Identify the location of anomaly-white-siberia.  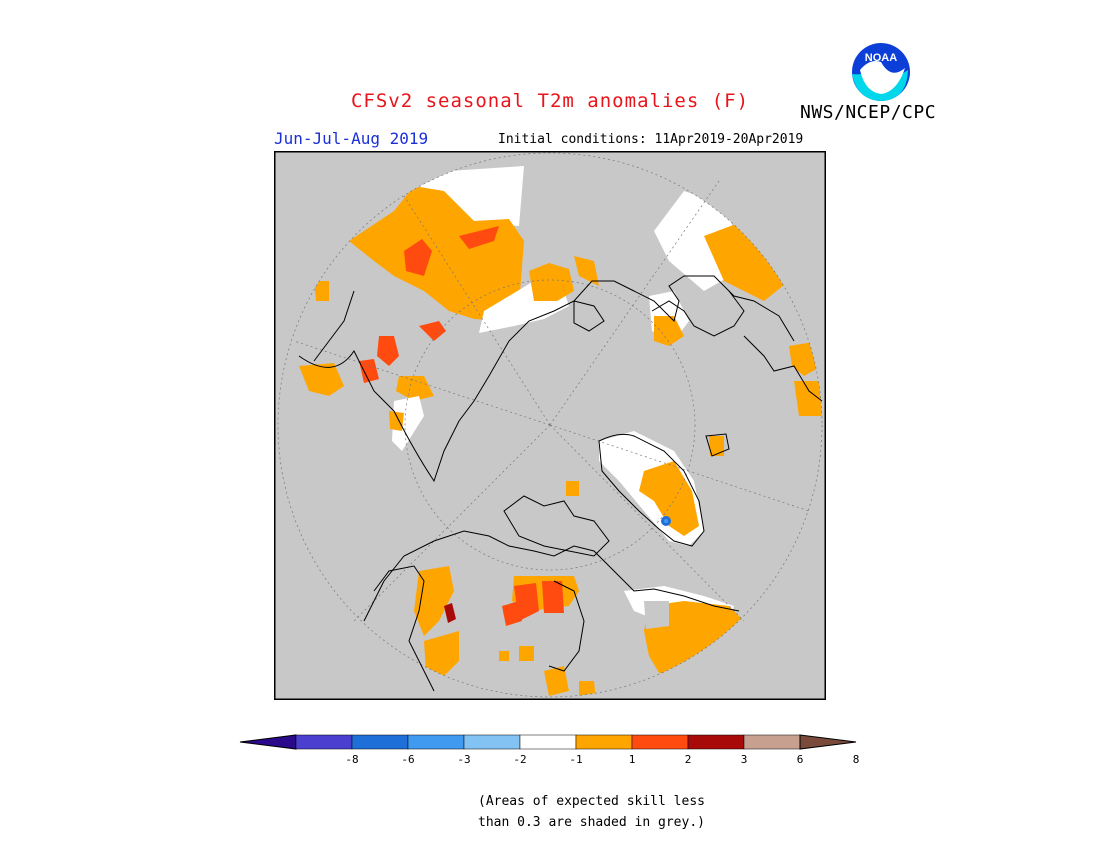
(469, 196).